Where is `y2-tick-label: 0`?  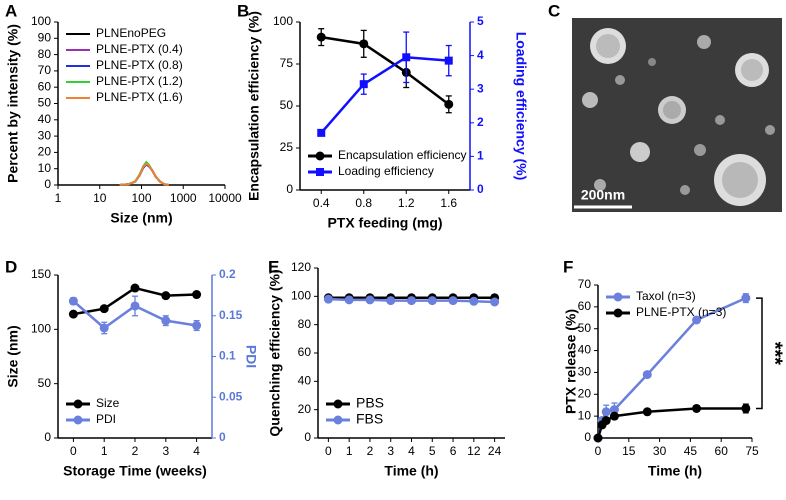 y2-tick-label: 0 is located at coordinates (222, 437).